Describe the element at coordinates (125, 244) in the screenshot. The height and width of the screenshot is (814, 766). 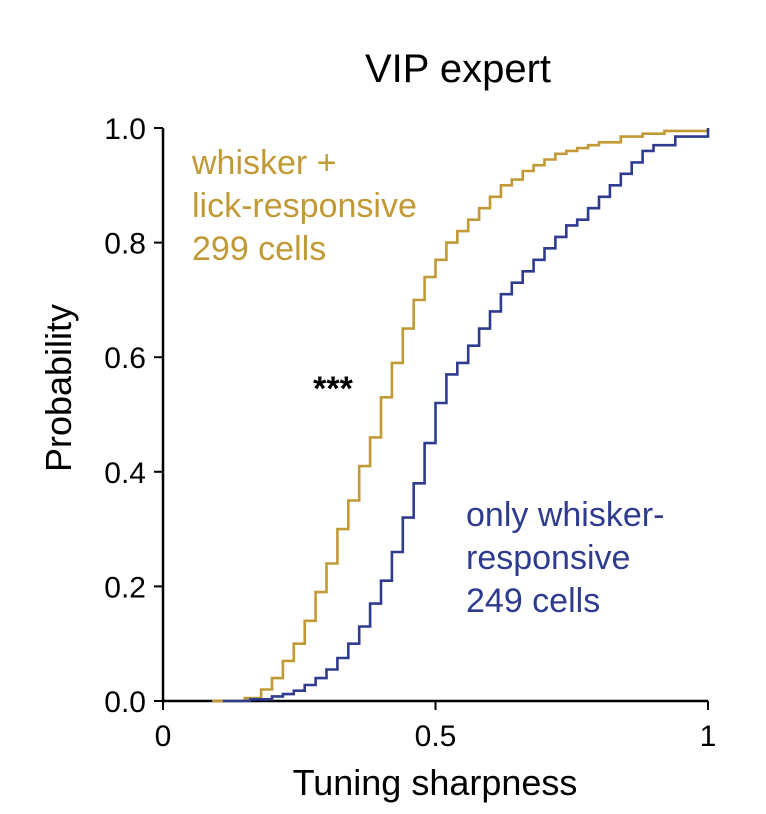
I see `y-tick-label-4: 0.8` at that location.